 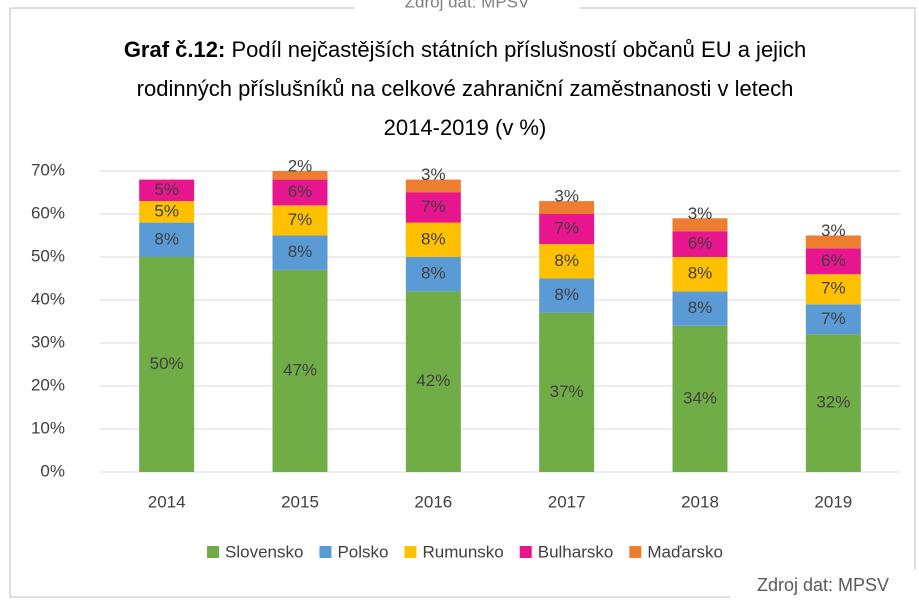 I want to click on data-label: 37%, so click(x=567, y=391).